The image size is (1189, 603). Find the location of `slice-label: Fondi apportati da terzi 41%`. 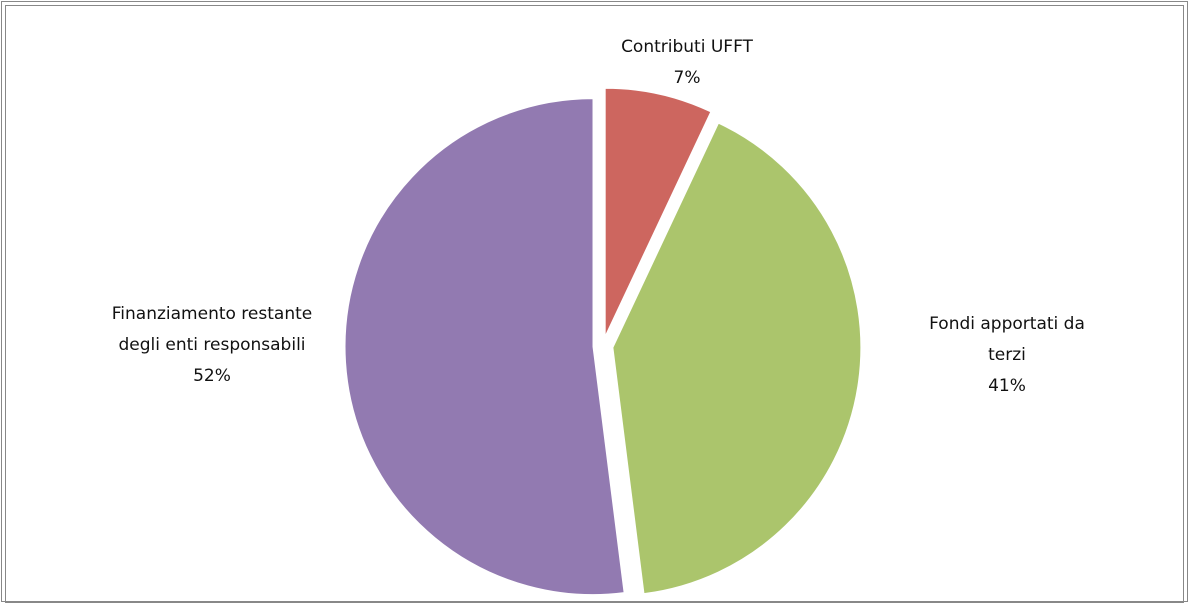

slice-label: Fondi apportati da terzi 41% is located at coordinates (1007, 355).